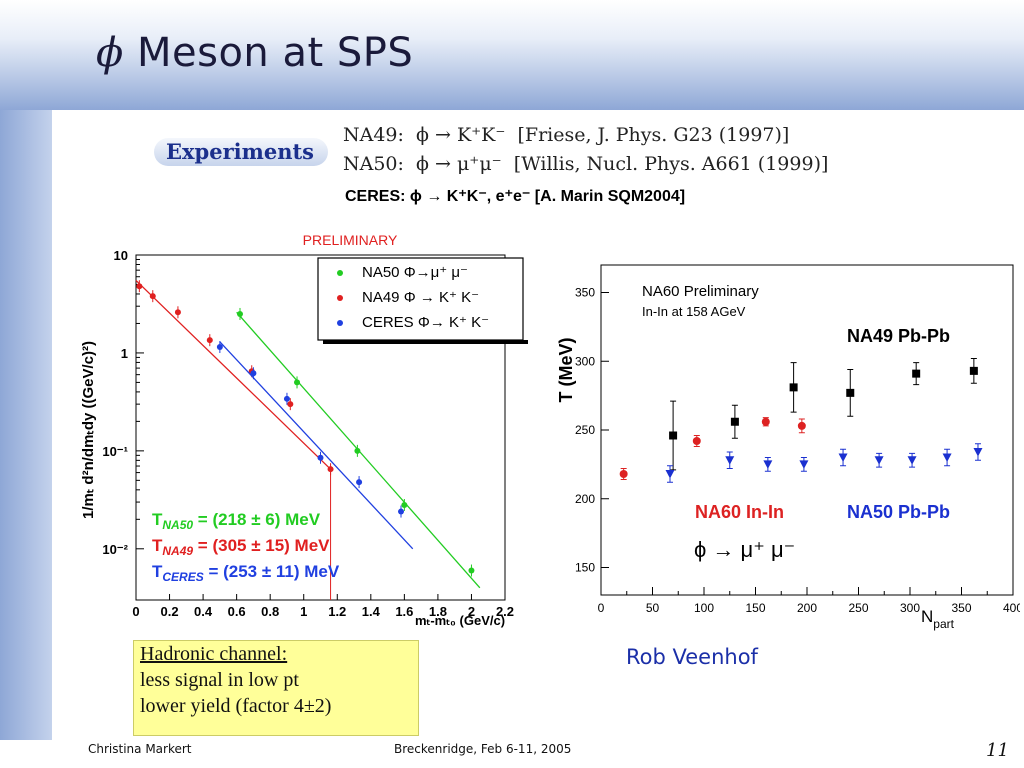 The width and height of the screenshot is (1024, 768). I want to click on right-x-tick-label: 400, so click(1011, 608).